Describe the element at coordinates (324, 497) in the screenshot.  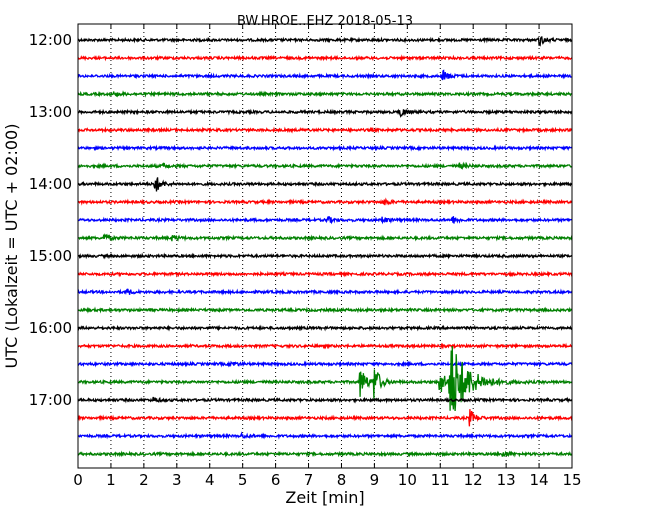
I see `x-axis-label: Zeit [min]` at that location.